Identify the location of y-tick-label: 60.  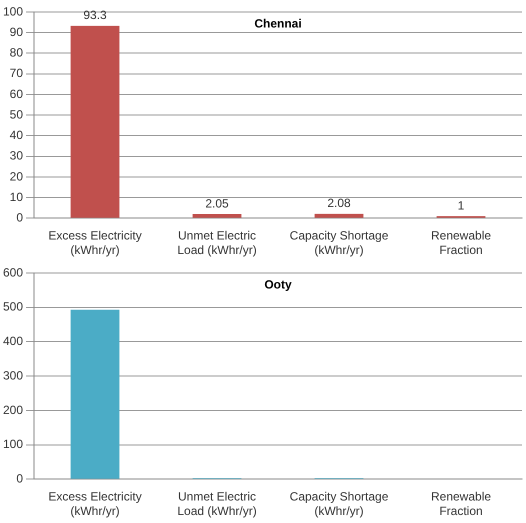
(17, 93).